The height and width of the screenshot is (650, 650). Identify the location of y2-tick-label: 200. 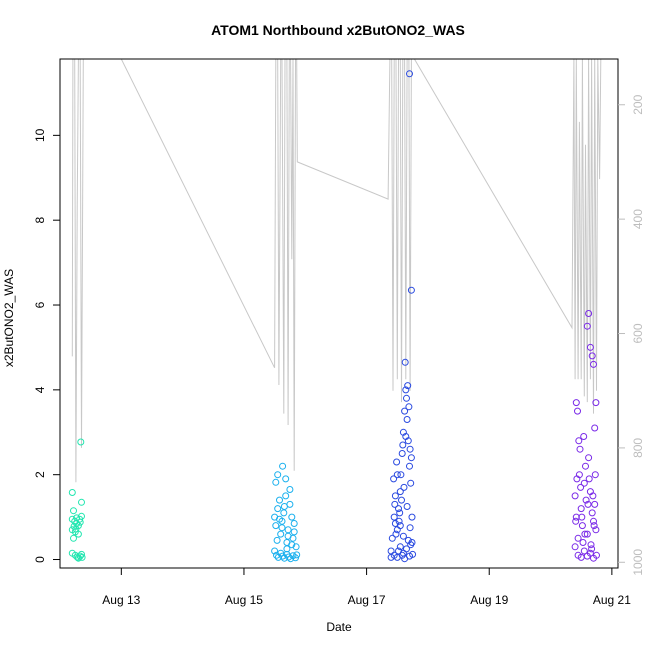
(638, 104).